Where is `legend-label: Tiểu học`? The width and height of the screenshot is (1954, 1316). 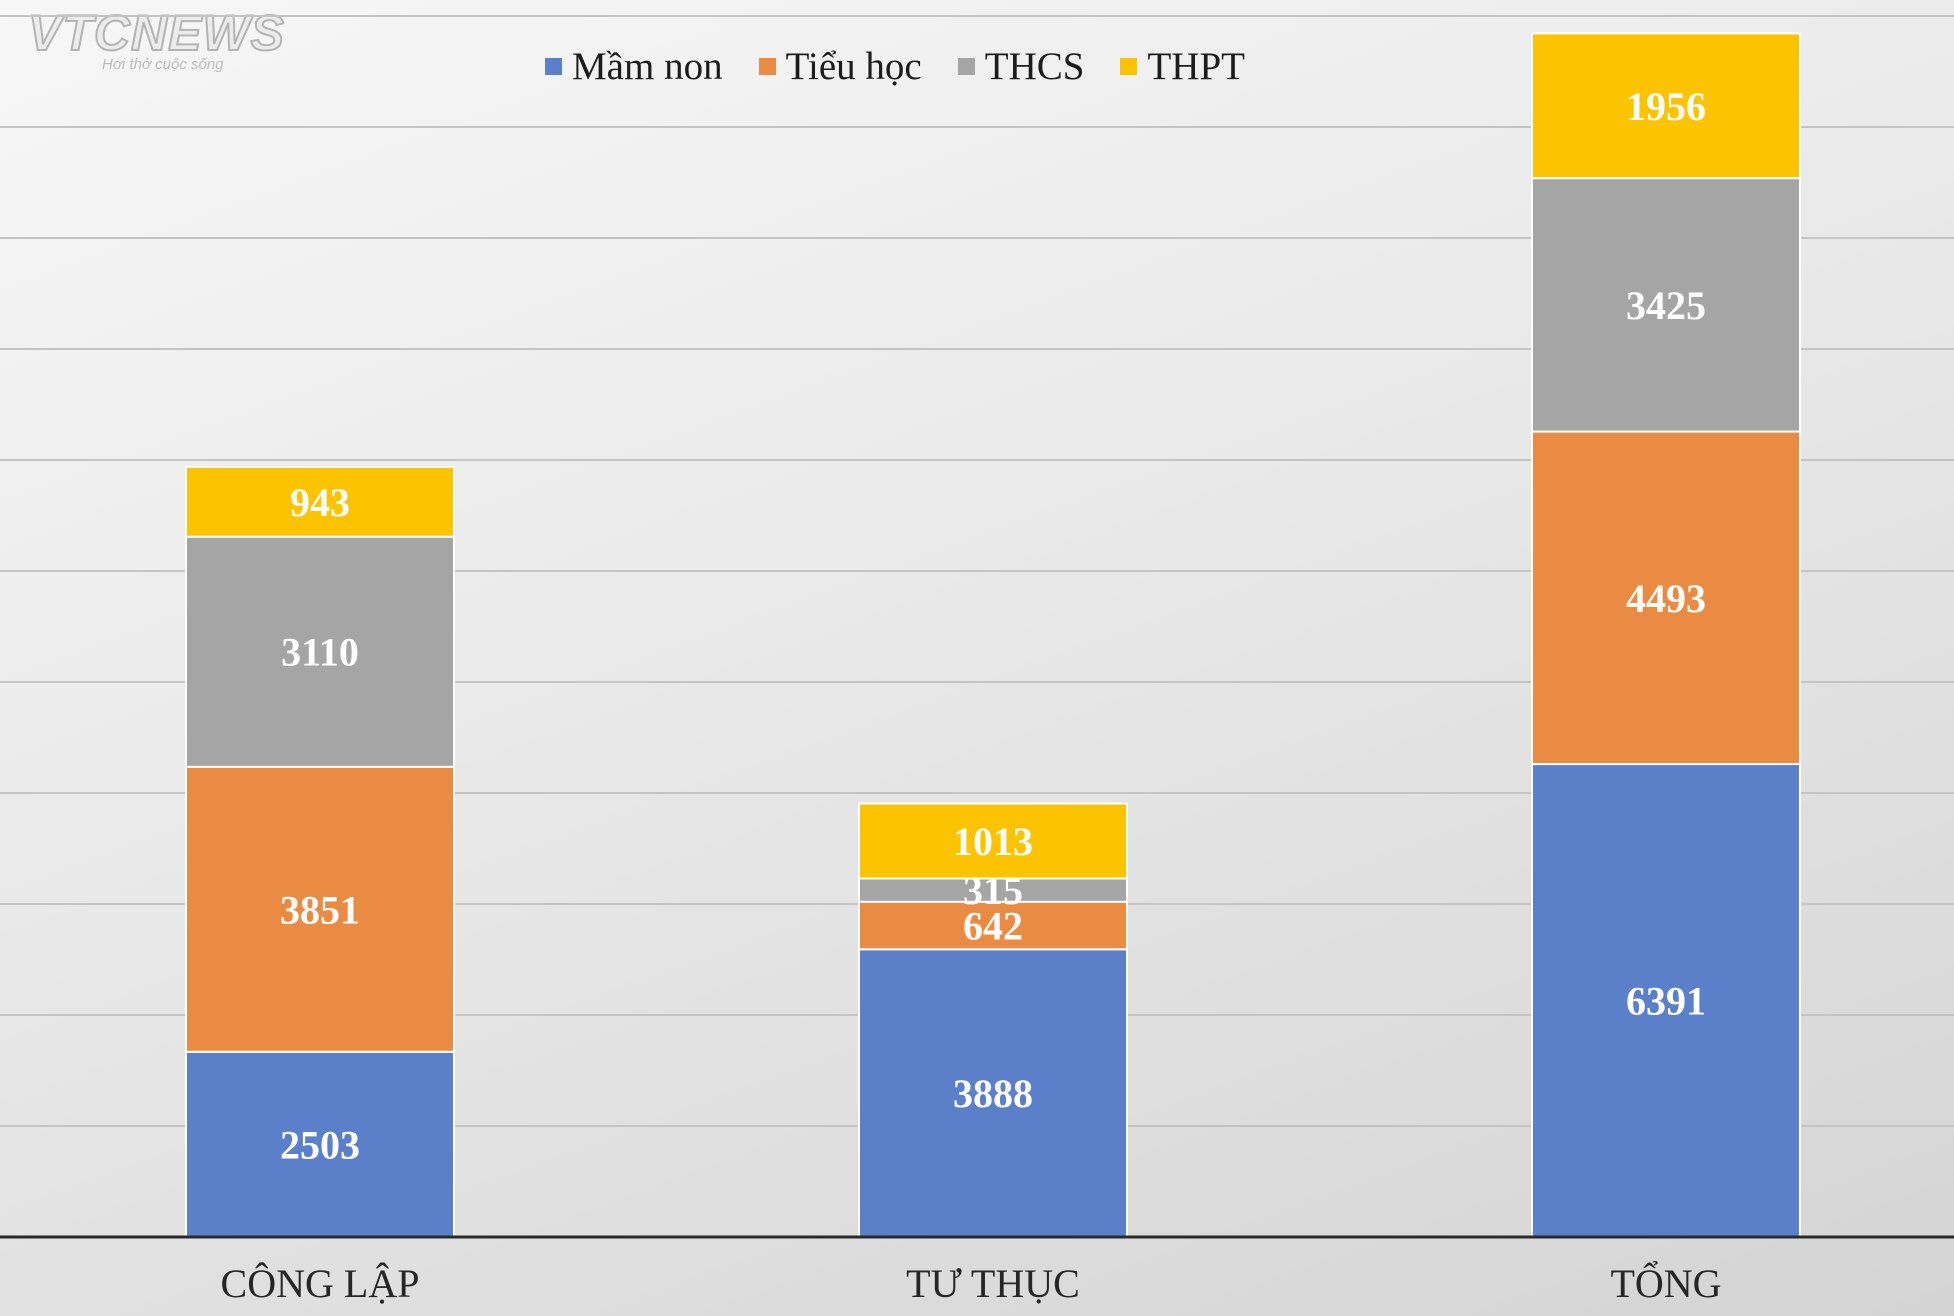
legend-label: Tiểu học is located at coordinates (853, 66).